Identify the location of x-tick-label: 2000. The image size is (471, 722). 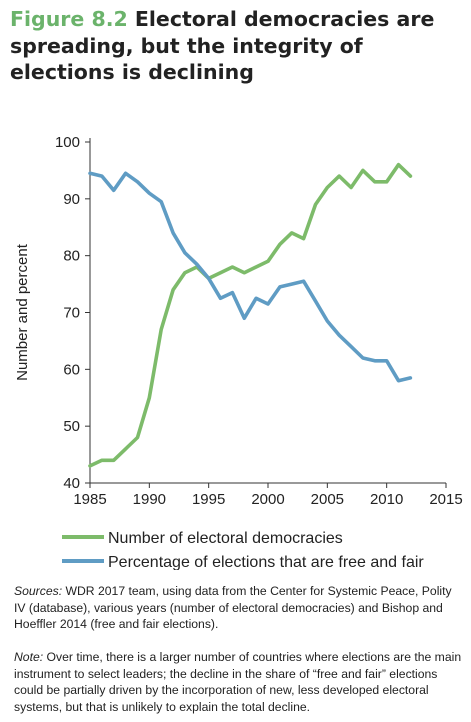
(267, 499).